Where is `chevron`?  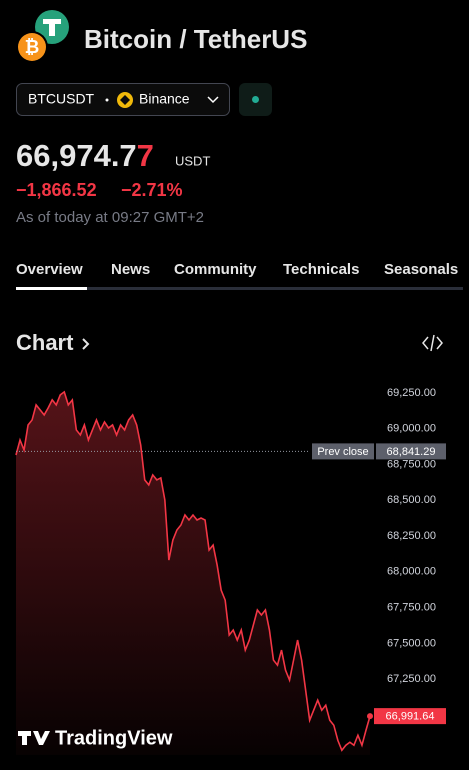
chevron is located at coordinates (86, 344).